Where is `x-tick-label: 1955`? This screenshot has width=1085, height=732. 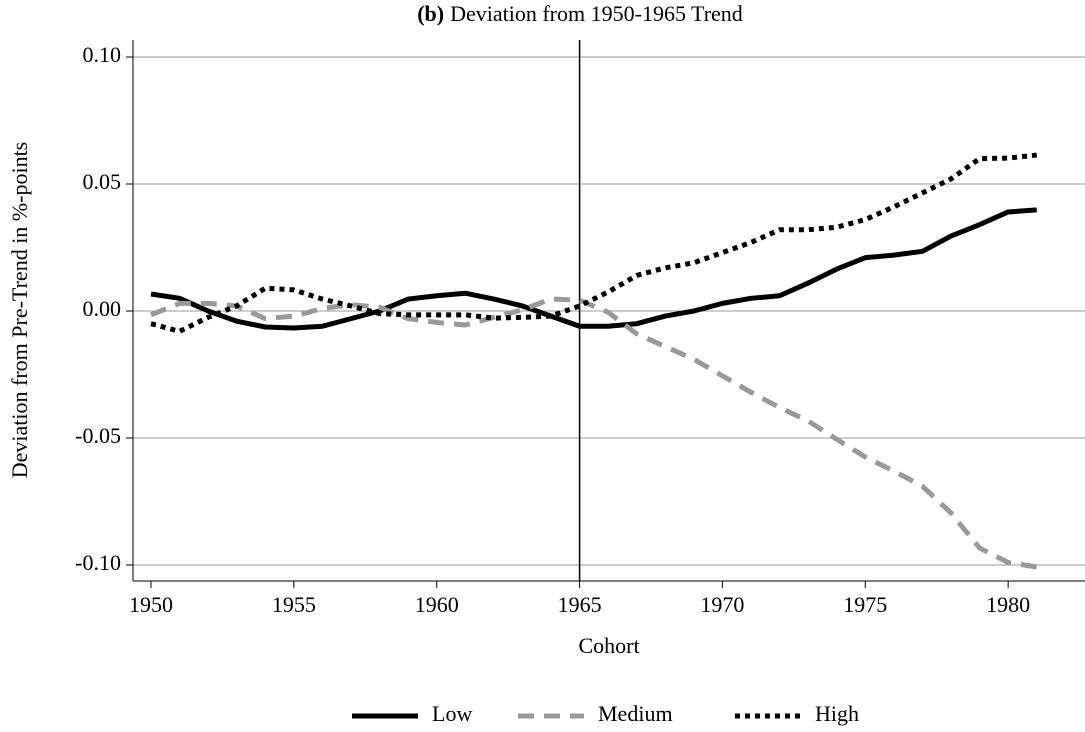 x-tick-label: 1955 is located at coordinates (294, 604).